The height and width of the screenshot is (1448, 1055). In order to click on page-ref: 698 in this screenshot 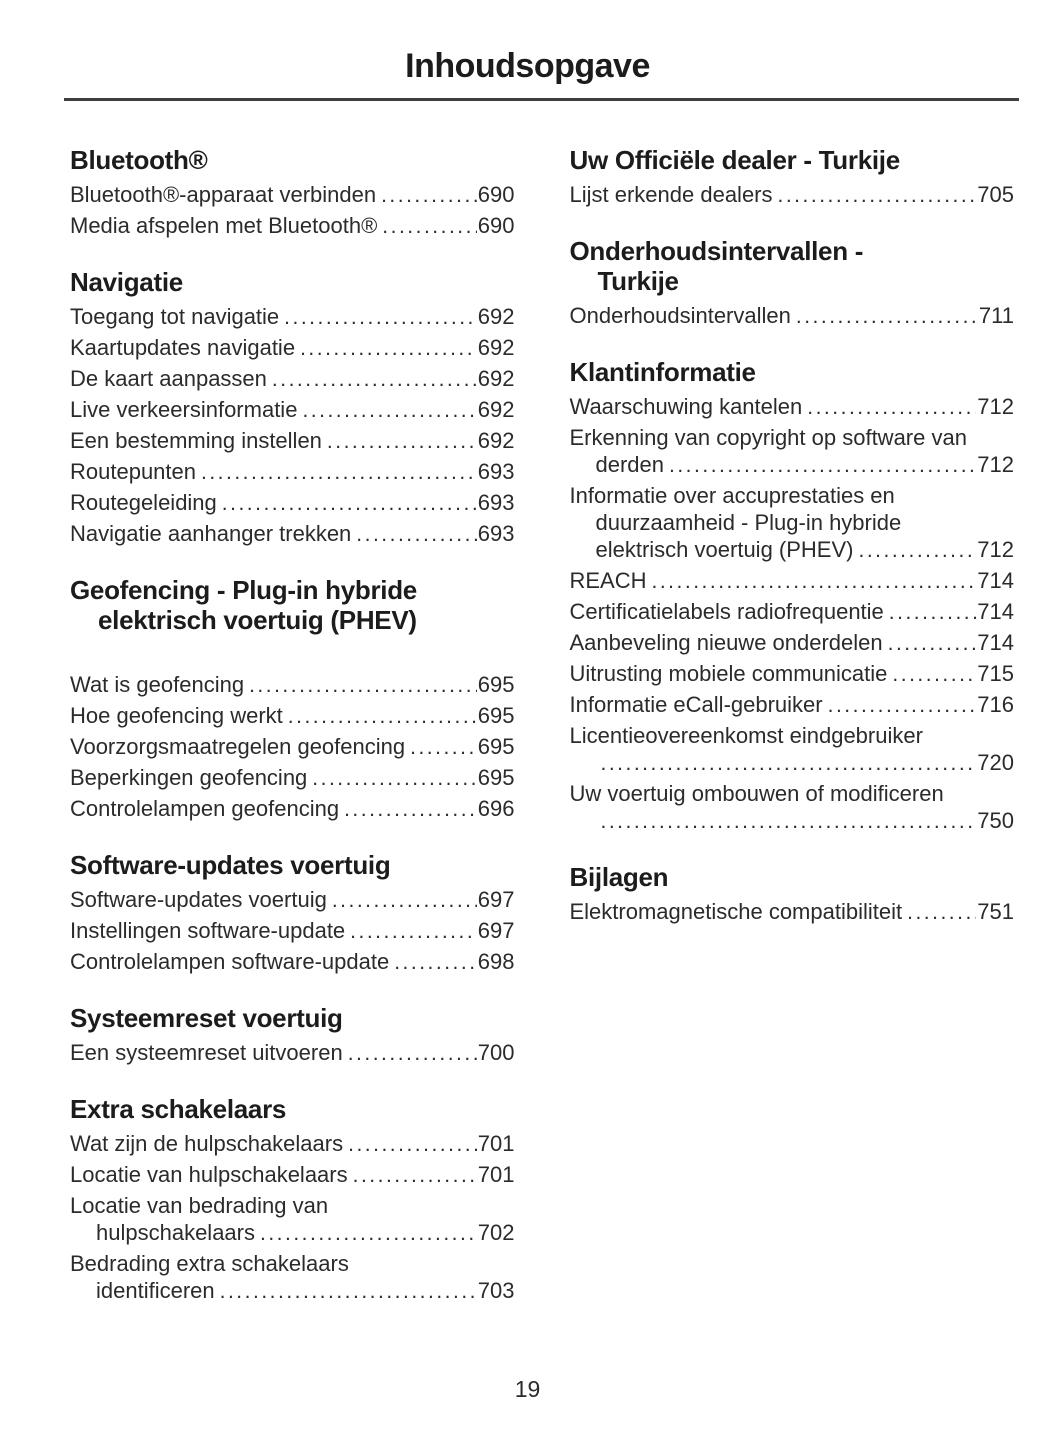, I will do `click(496, 961)`.